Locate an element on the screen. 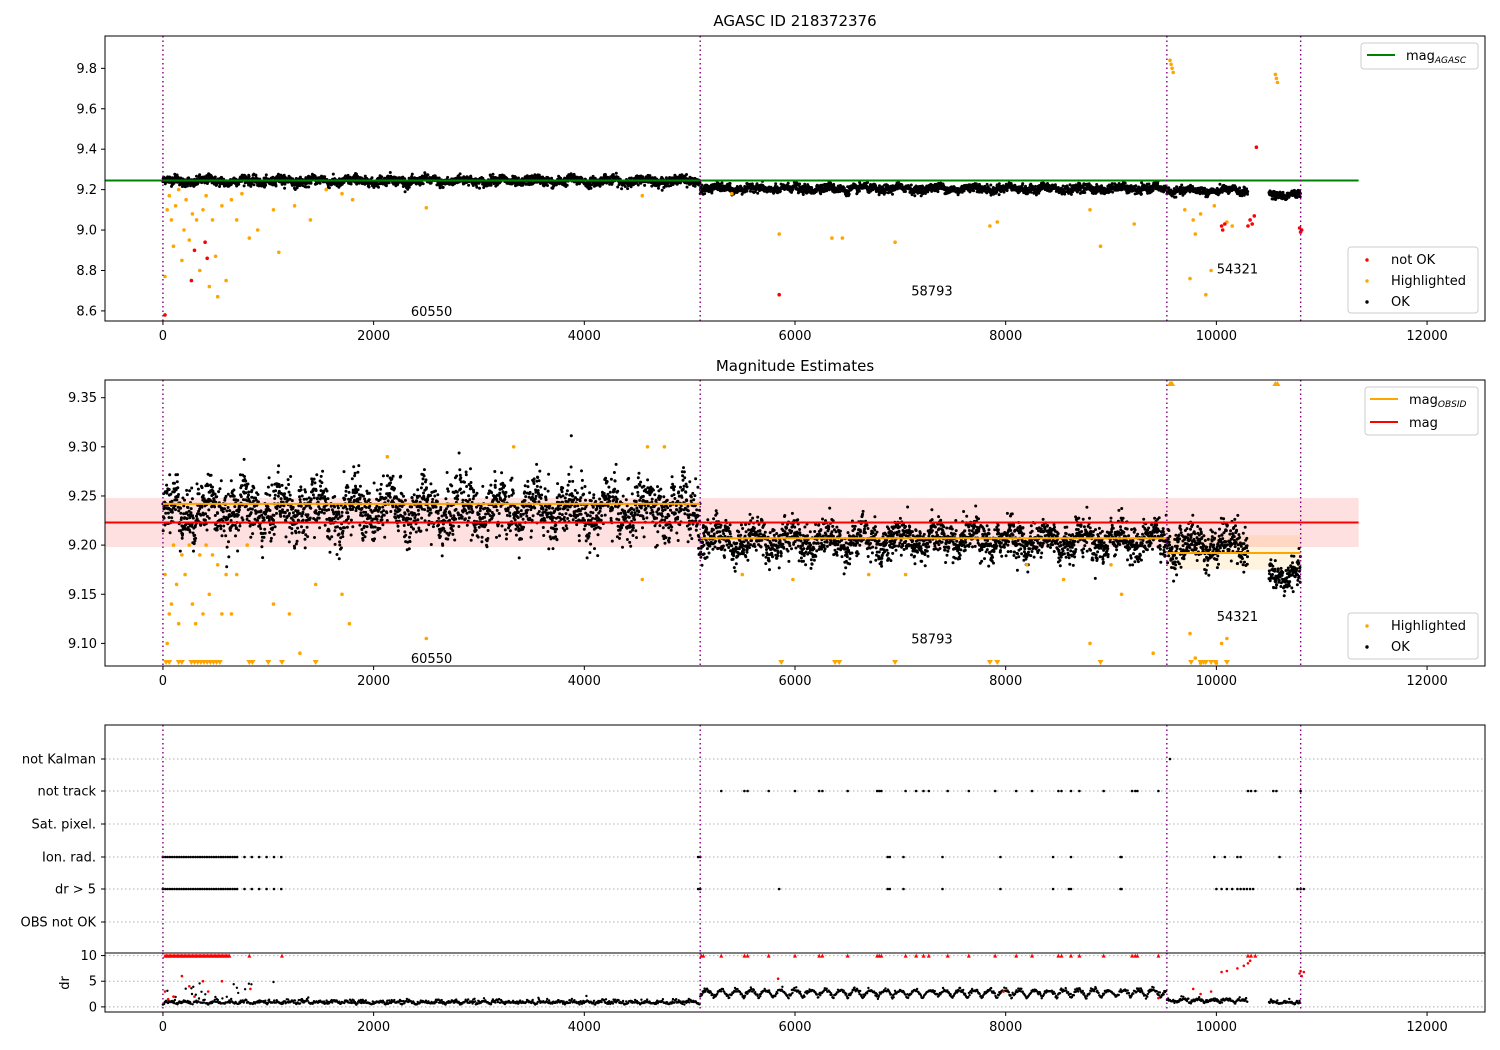  panel1-legend-bottom: not OK Highlighted OK is located at coordinates (1413, 280).